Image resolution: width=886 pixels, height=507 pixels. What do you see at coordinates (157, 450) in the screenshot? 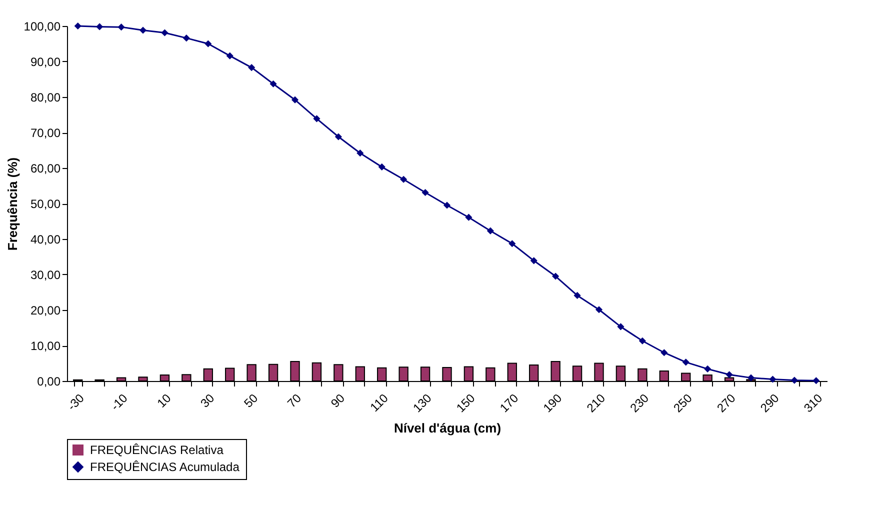
I see `legend-label: FREQUÊNCIAS Relativa` at bounding box center [157, 450].